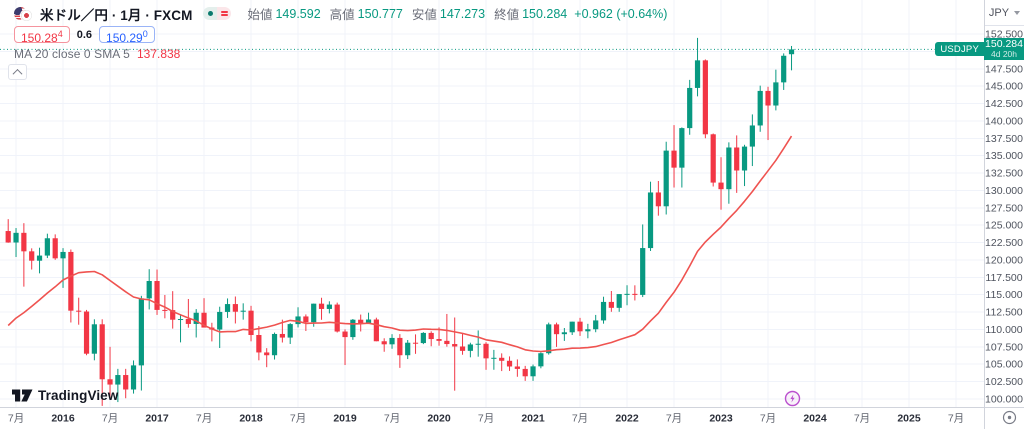 The width and height of the screenshot is (1024, 429). I want to click on price-tick-label: 147.500, so click(1004, 69).